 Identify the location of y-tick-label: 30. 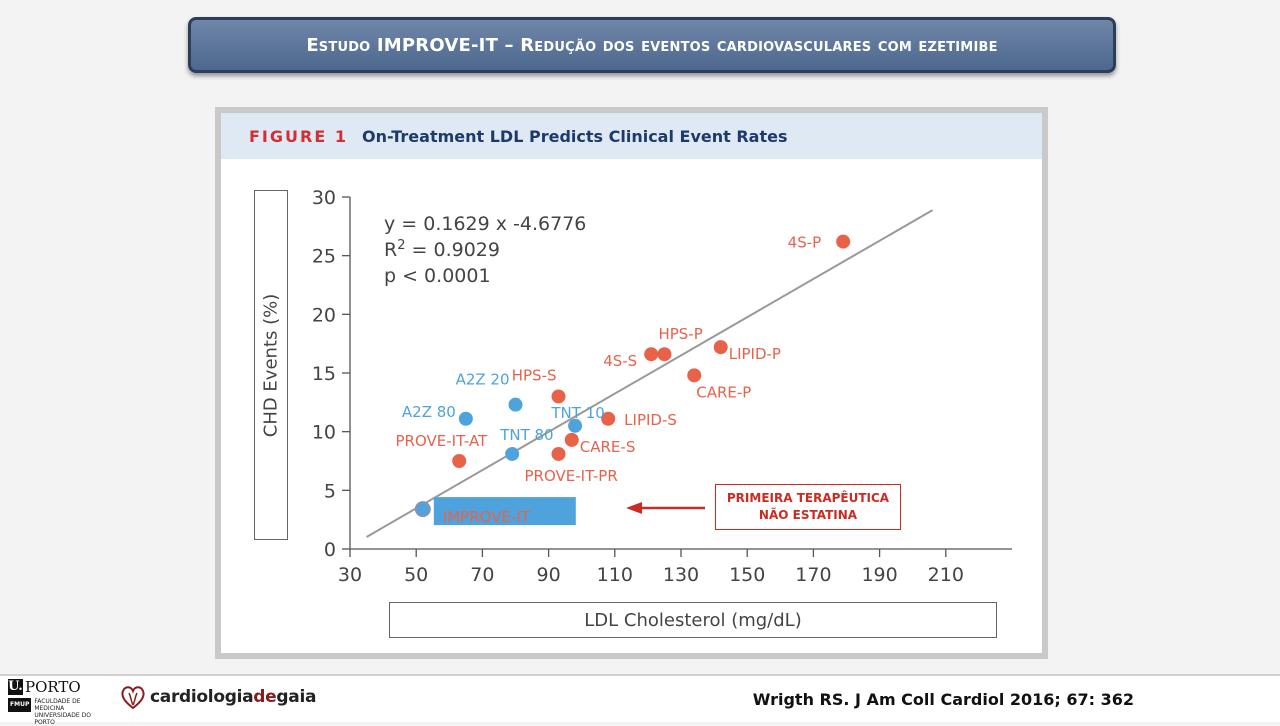
(324, 198).